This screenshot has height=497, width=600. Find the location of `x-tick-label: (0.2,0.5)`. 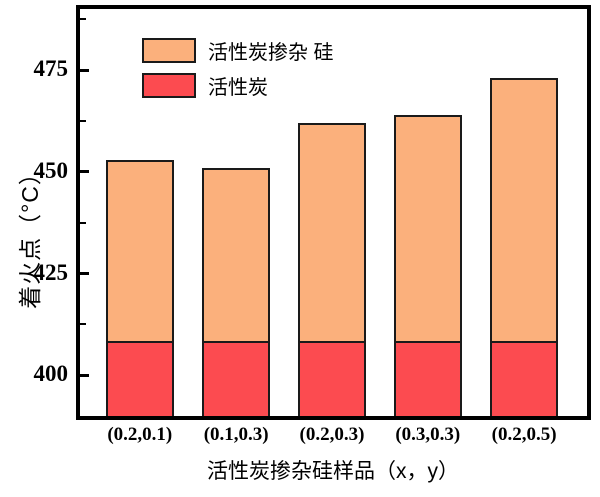

x-tick-label: (0.2,0.5) is located at coordinates (524, 434).